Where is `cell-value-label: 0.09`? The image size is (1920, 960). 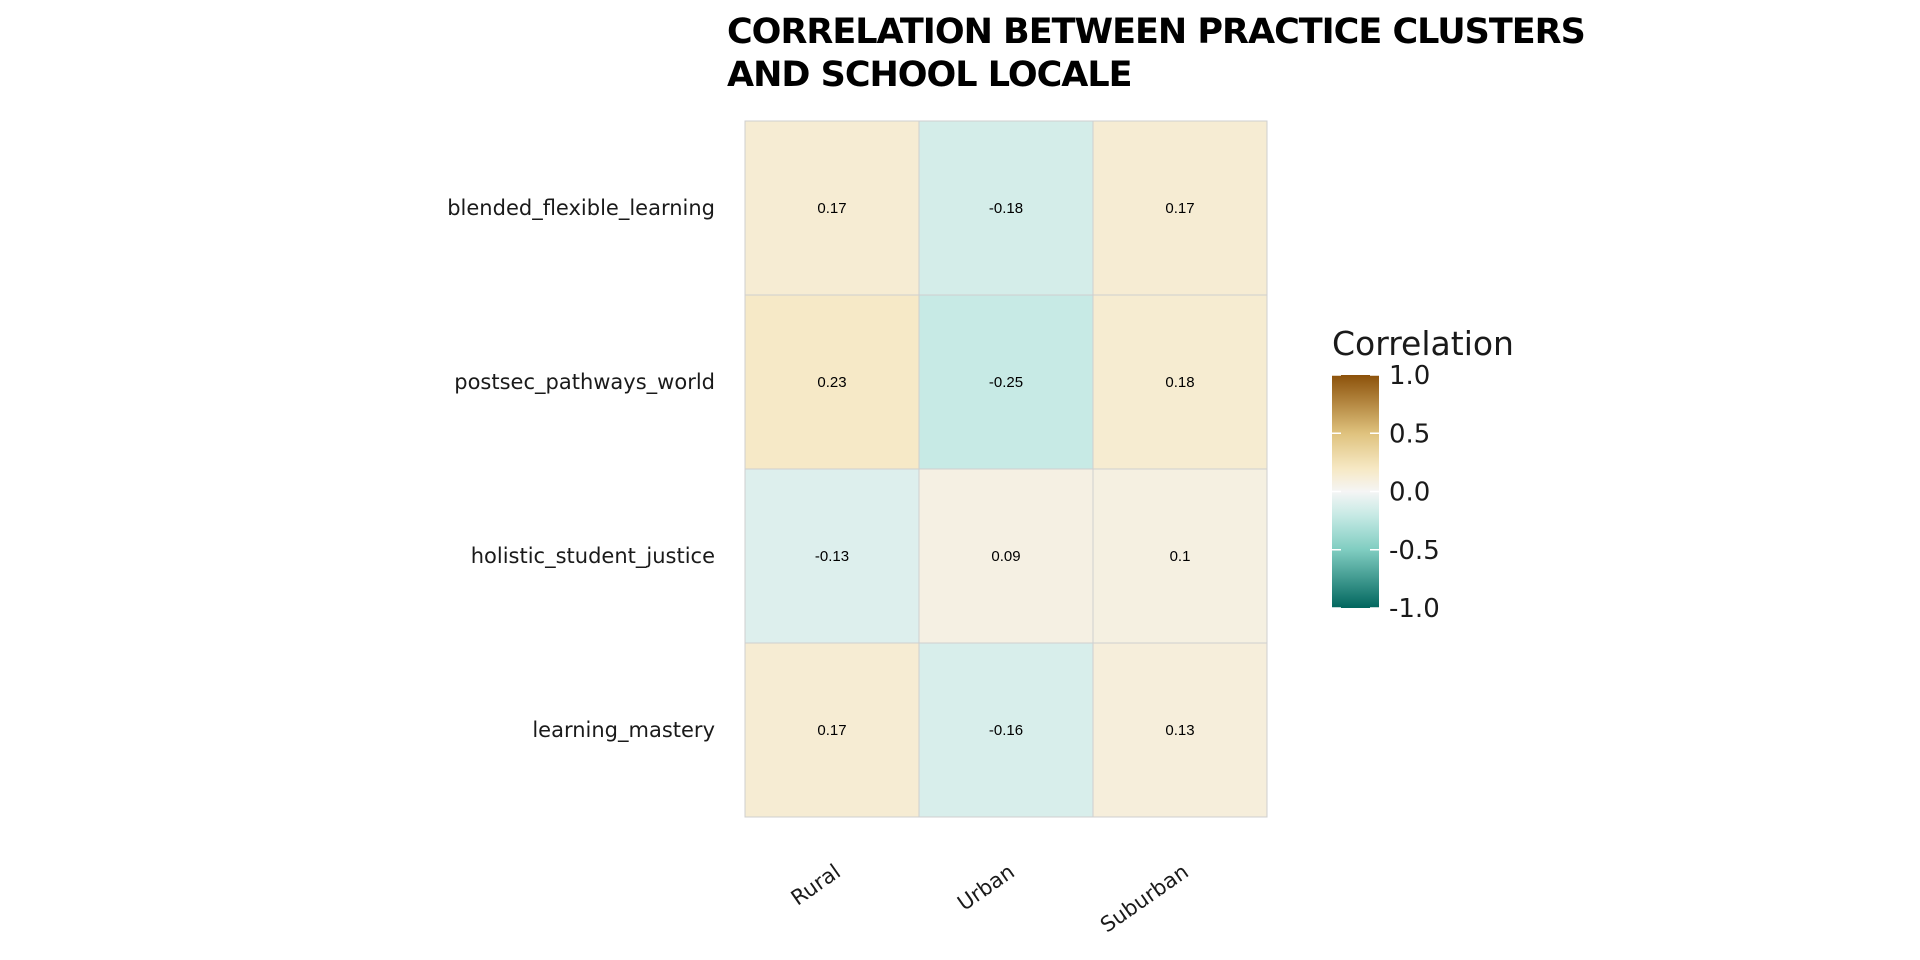 cell-value-label: 0.09 is located at coordinates (1005, 556).